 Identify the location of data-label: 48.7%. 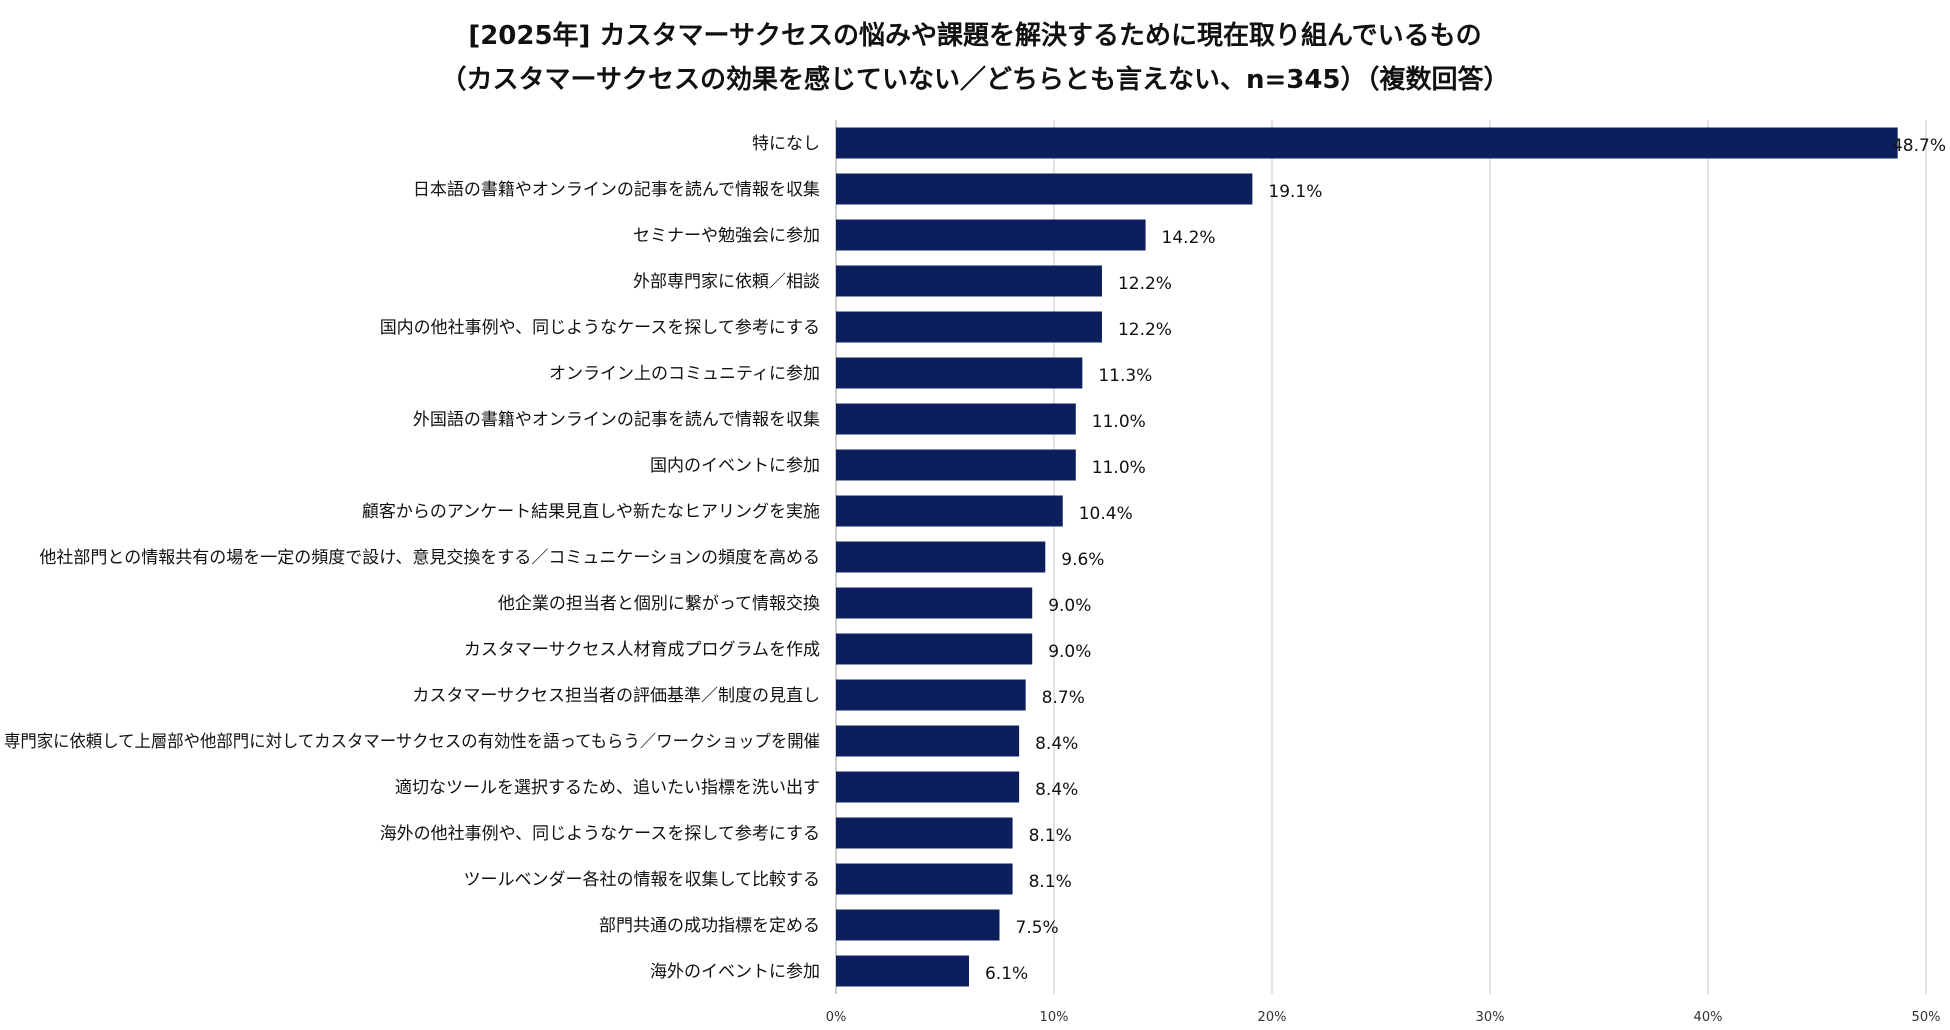
(1919, 146).